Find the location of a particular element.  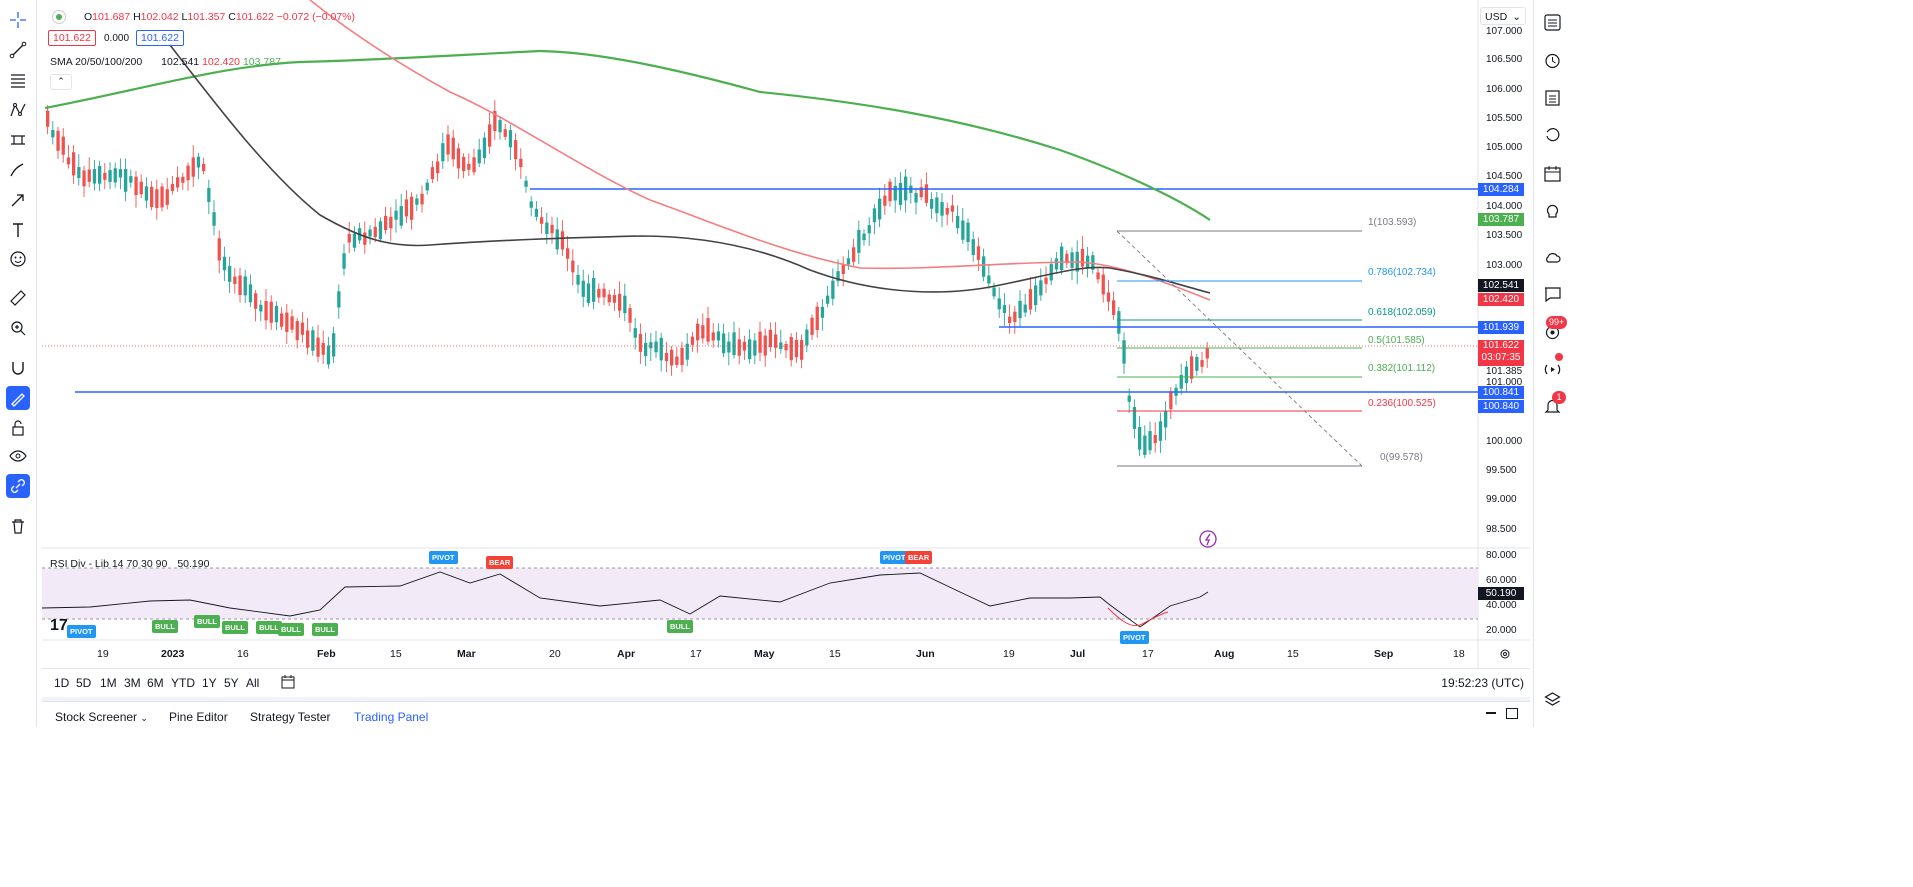

forecast-icon is located at coordinates (18, 140).